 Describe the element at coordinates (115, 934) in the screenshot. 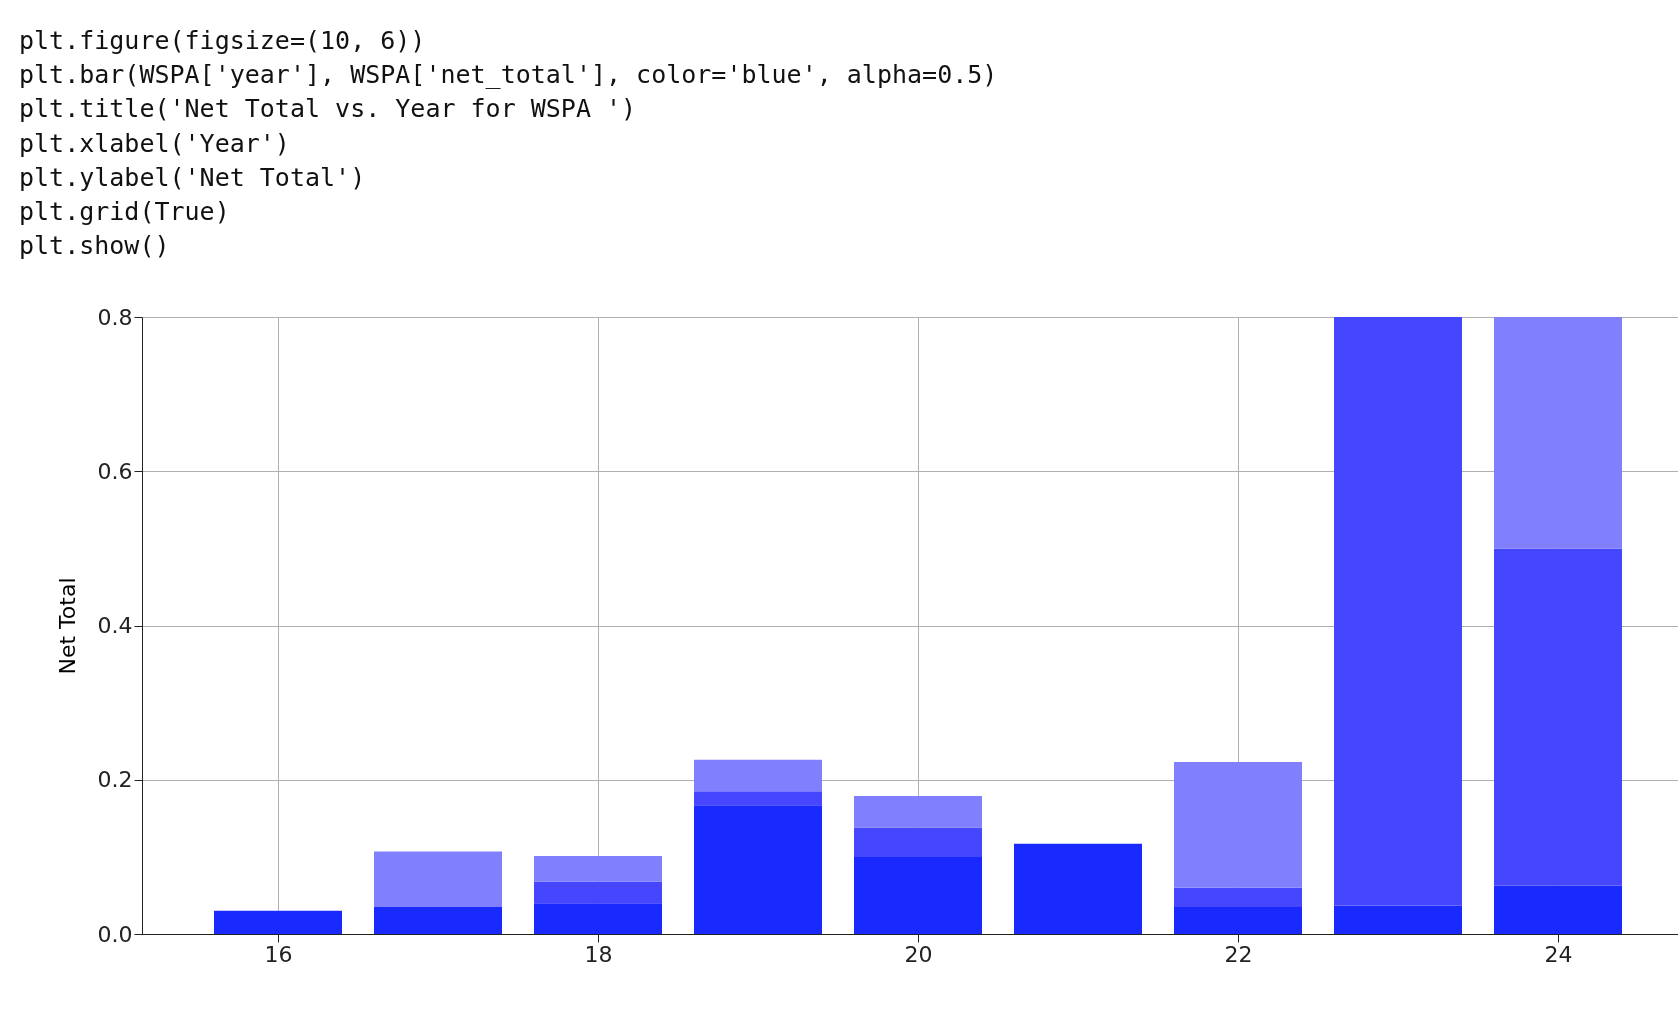

I see `y-tick-label: 0.0` at that location.